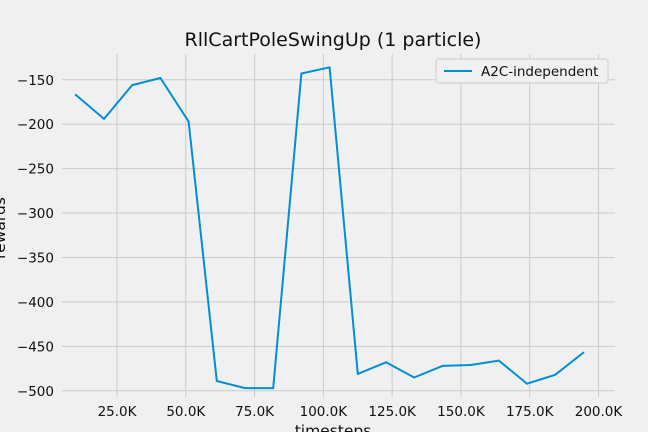 The height and width of the screenshot is (432, 648). I want to click on y-tick-label: −250, so click(35, 170).